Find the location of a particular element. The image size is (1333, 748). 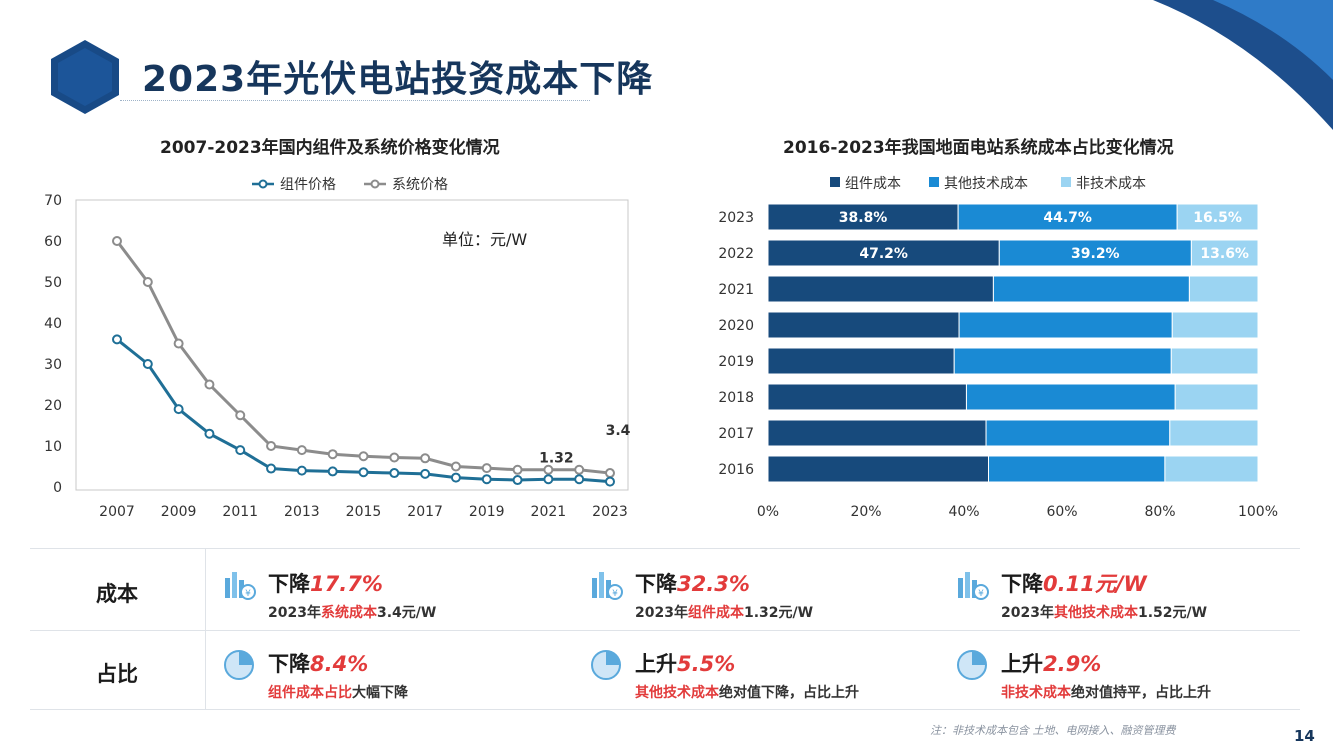

x-tick-label: 0% is located at coordinates (768, 512).